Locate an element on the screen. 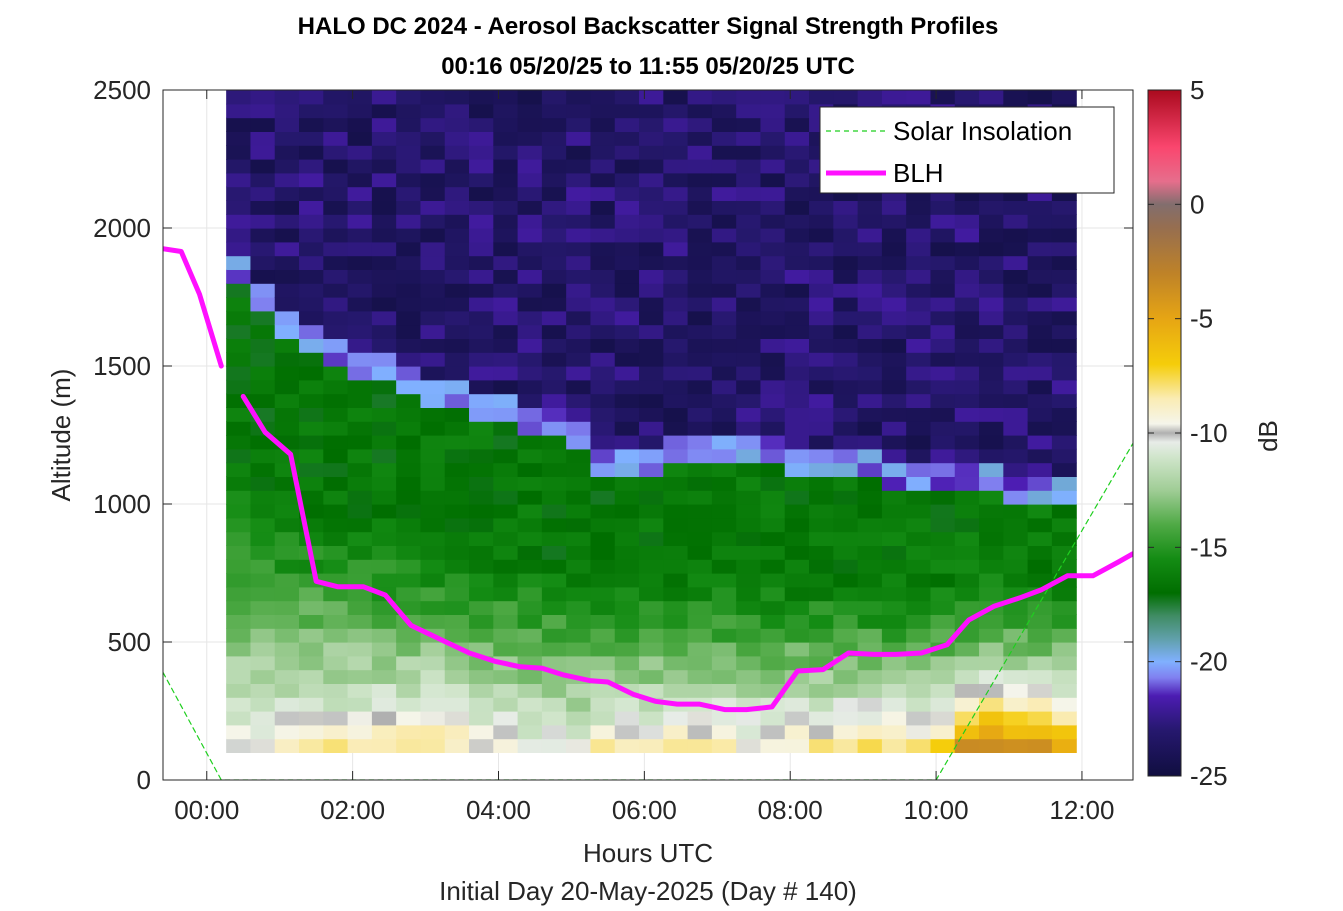  x-tick-label: 08:00 is located at coordinates (790, 810).